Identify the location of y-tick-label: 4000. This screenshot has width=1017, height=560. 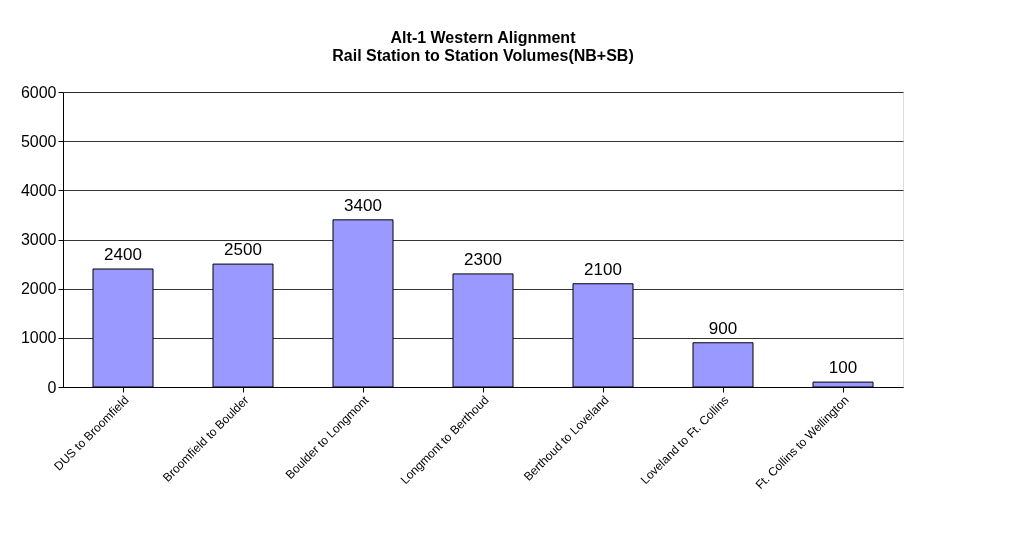
(38, 190).